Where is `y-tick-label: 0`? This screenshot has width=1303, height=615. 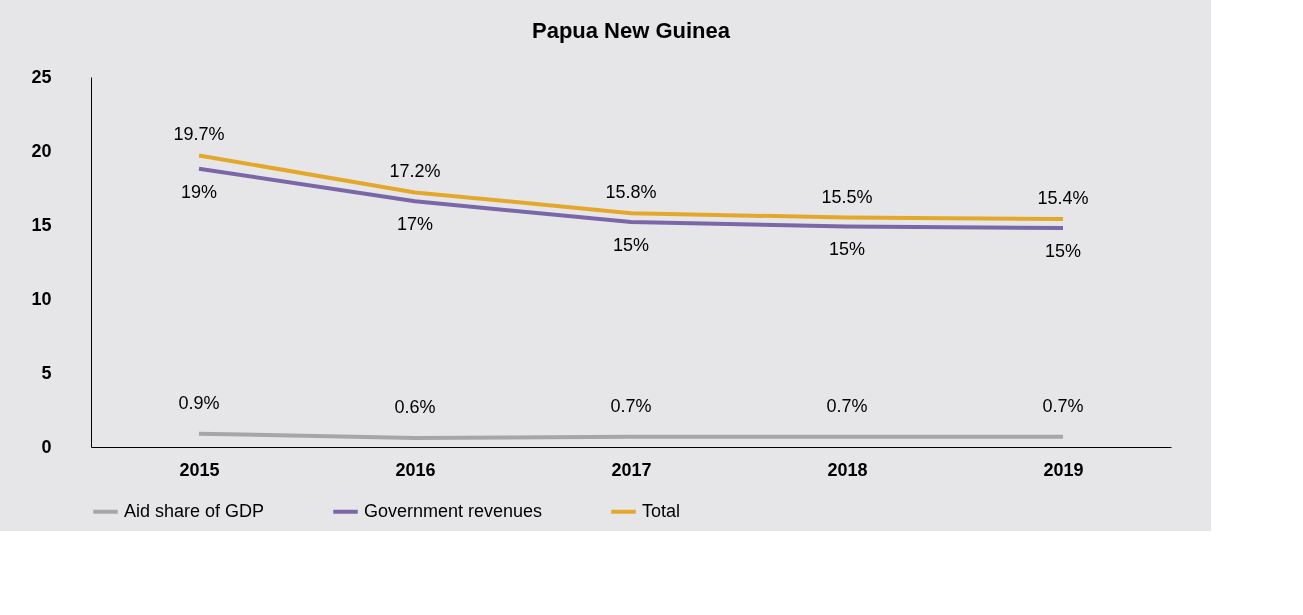 y-tick-label: 0 is located at coordinates (46, 446).